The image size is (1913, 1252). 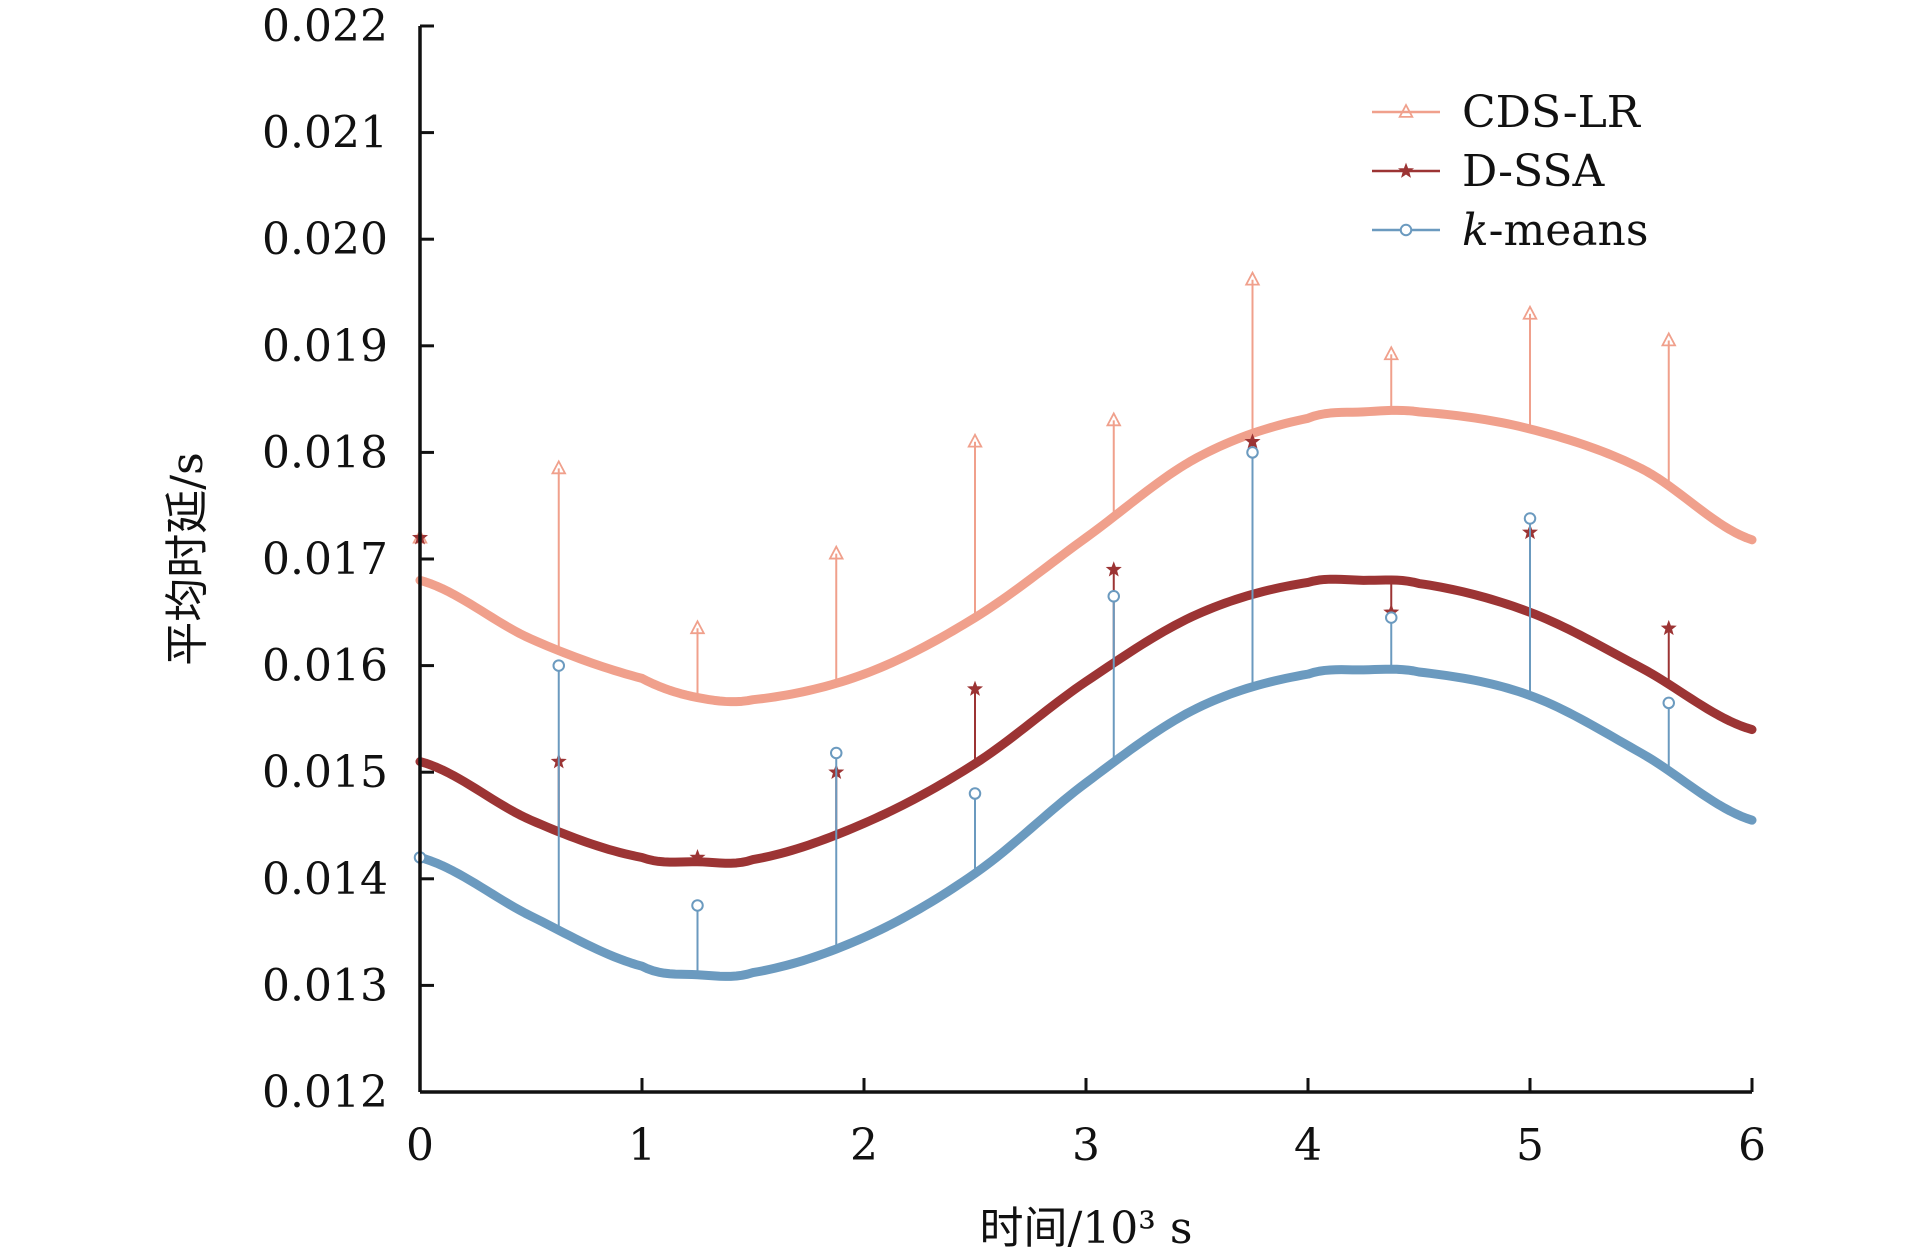 What do you see at coordinates (1752, 1145) in the screenshot?
I see `x-tick-label: 6` at bounding box center [1752, 1145].